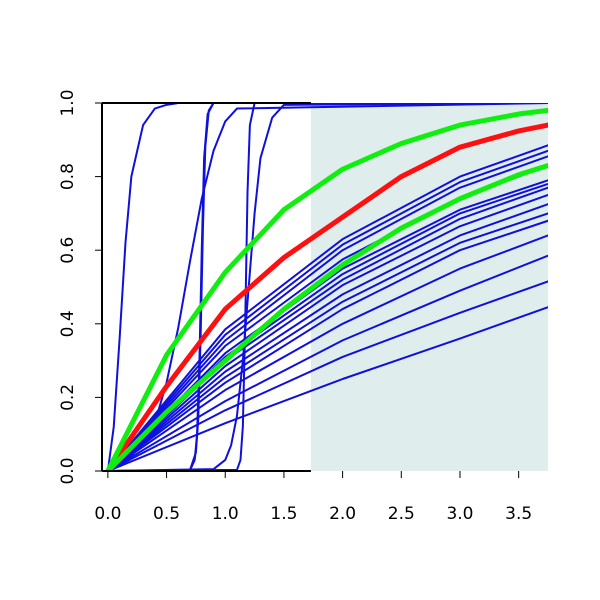 Image resolution: width=600 pixels, height=600 pixels. What do you see at coordinates (107, 514) in the screenshot?
I see `x-tick-label-0: 0.0` at bounding box center [107, 514].